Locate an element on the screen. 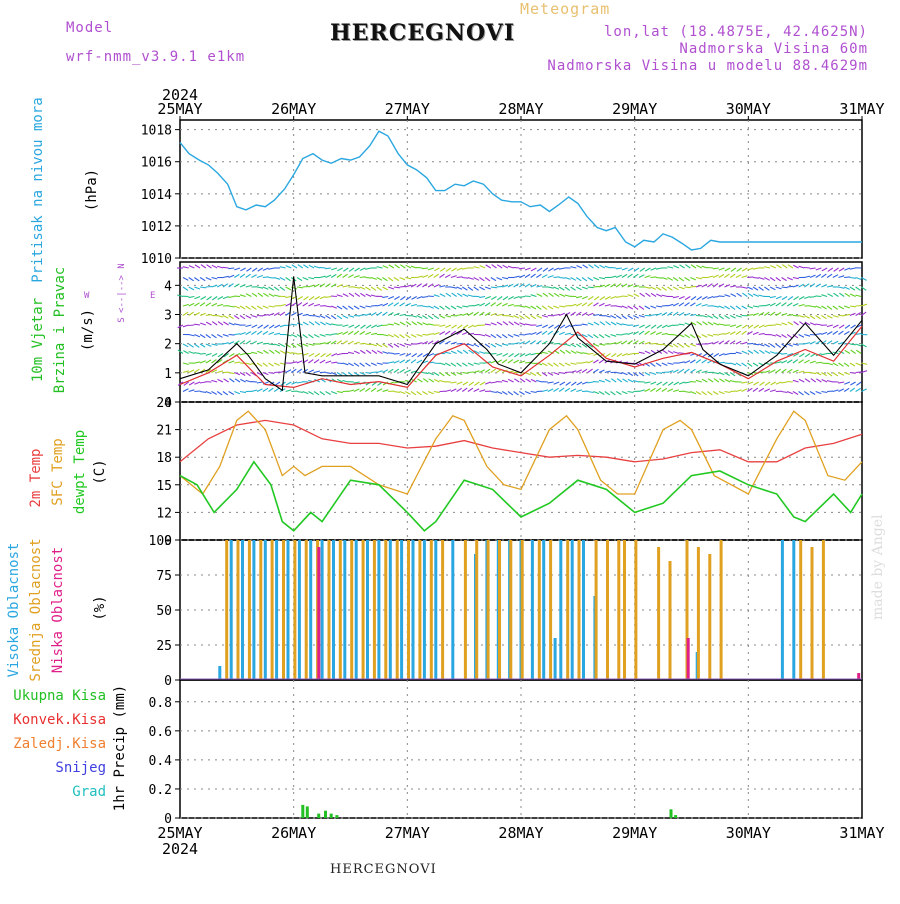 Image resolution: width=900 pixels, height=904 pixels. wind-ylabel-1: 10m Vjetar is located at coordinates (38, 340).